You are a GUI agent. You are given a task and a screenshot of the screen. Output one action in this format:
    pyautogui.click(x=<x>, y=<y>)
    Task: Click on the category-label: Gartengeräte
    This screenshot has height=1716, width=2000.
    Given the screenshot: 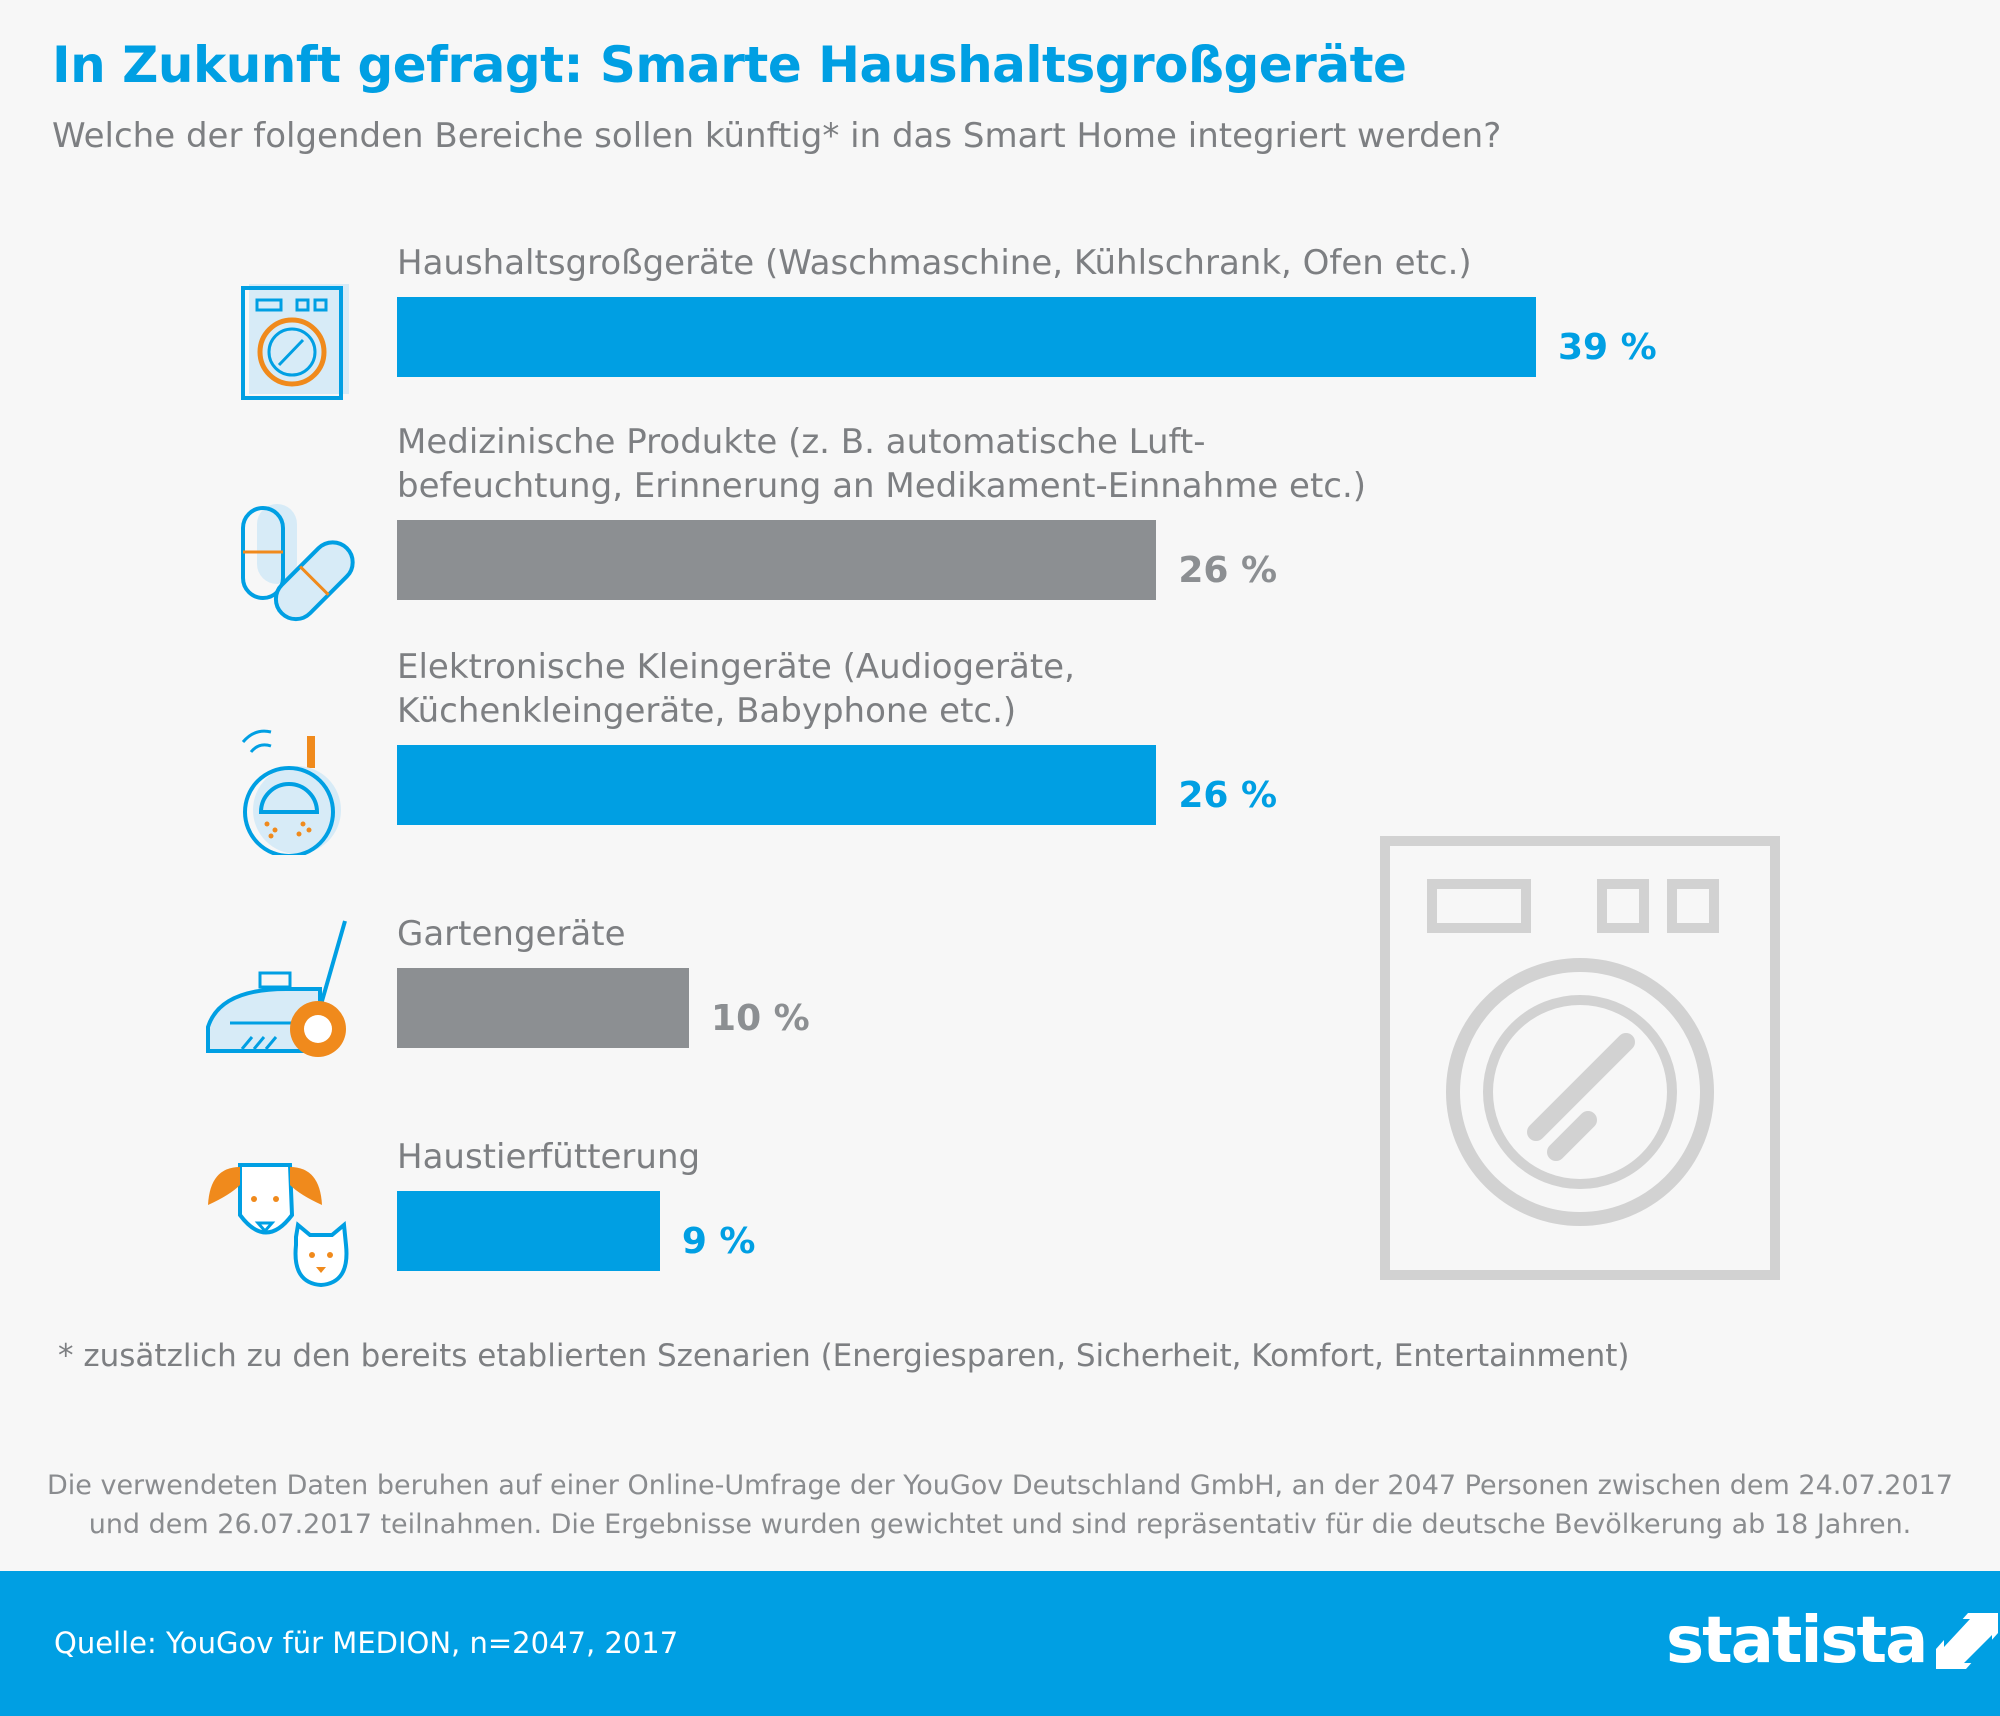 What is the action you would take?
    pyautogui.click(x=511, y=934)
    